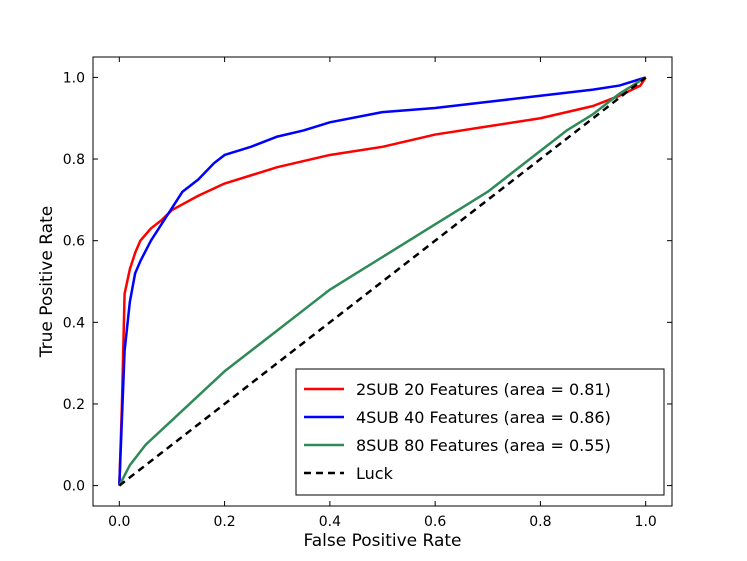  Describe the element at coordinates (646, 522) in the screenshot. I see `x-tick-label: 1.0` at that location.